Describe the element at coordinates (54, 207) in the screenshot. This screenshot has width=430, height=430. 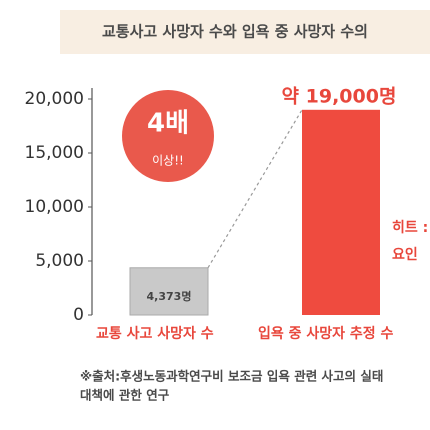
I see `y-tick-label: 10,000` at that location.